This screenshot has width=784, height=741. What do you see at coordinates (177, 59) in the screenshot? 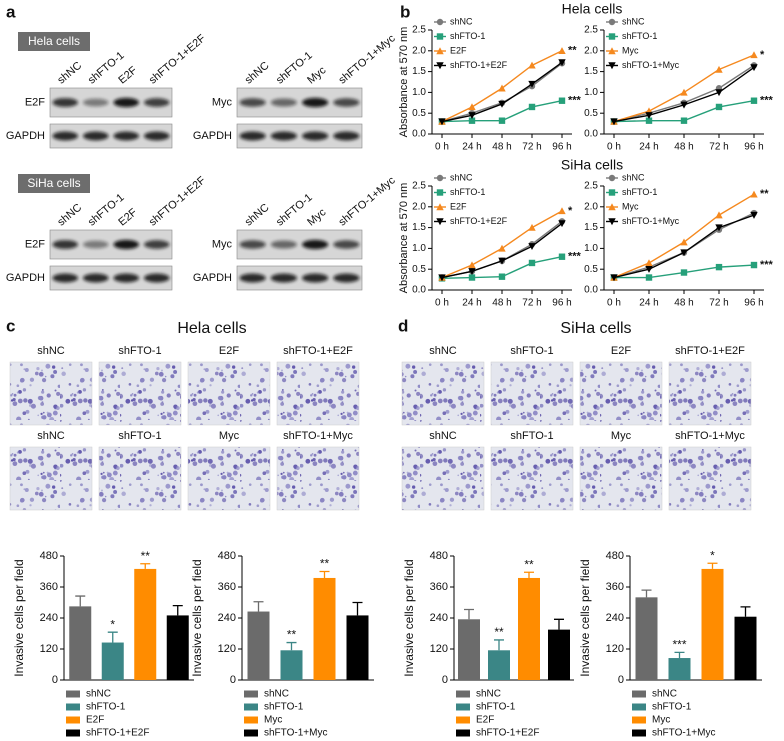
I see `lane-label: shFTO-1+E2F` at bounding box center [177, 59].